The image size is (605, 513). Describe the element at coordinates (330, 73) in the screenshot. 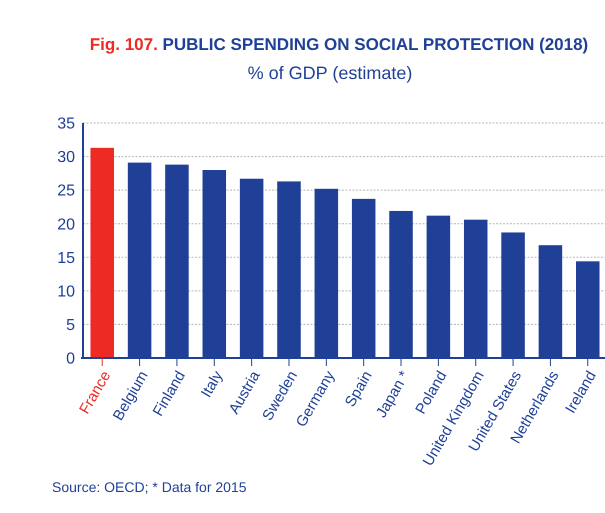

I see `chart-subtitle: % of GDP (estimate)` at that location.